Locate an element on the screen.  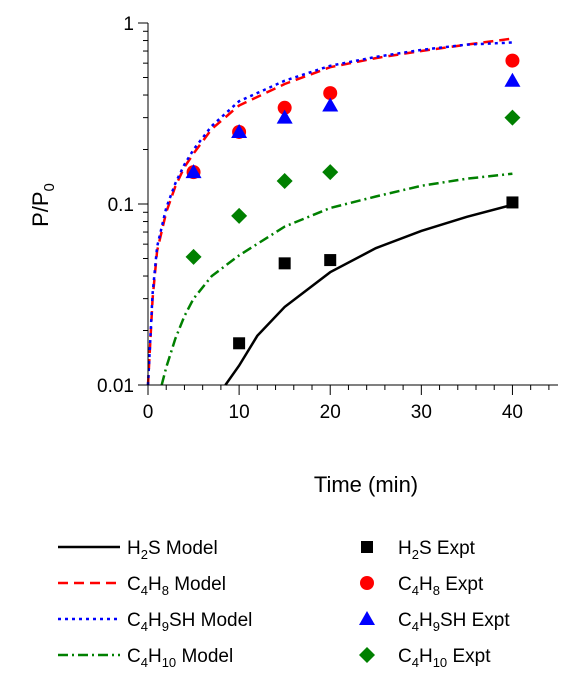
y-axis-title-subscript: 0 is located at coordinates (49, 187).